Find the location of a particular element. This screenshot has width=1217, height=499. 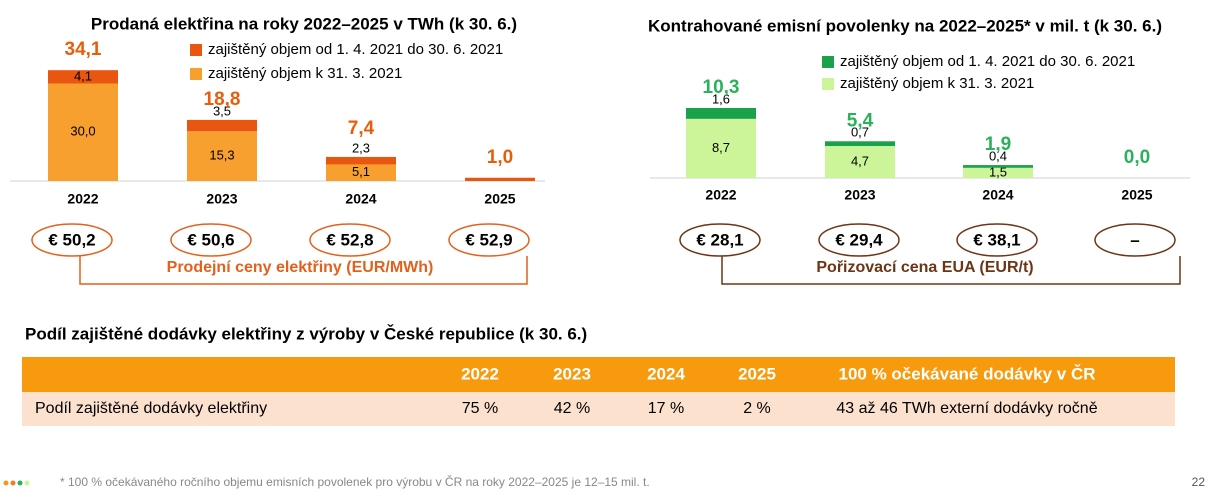

table-header-bg is located at coordinates (598, 374).